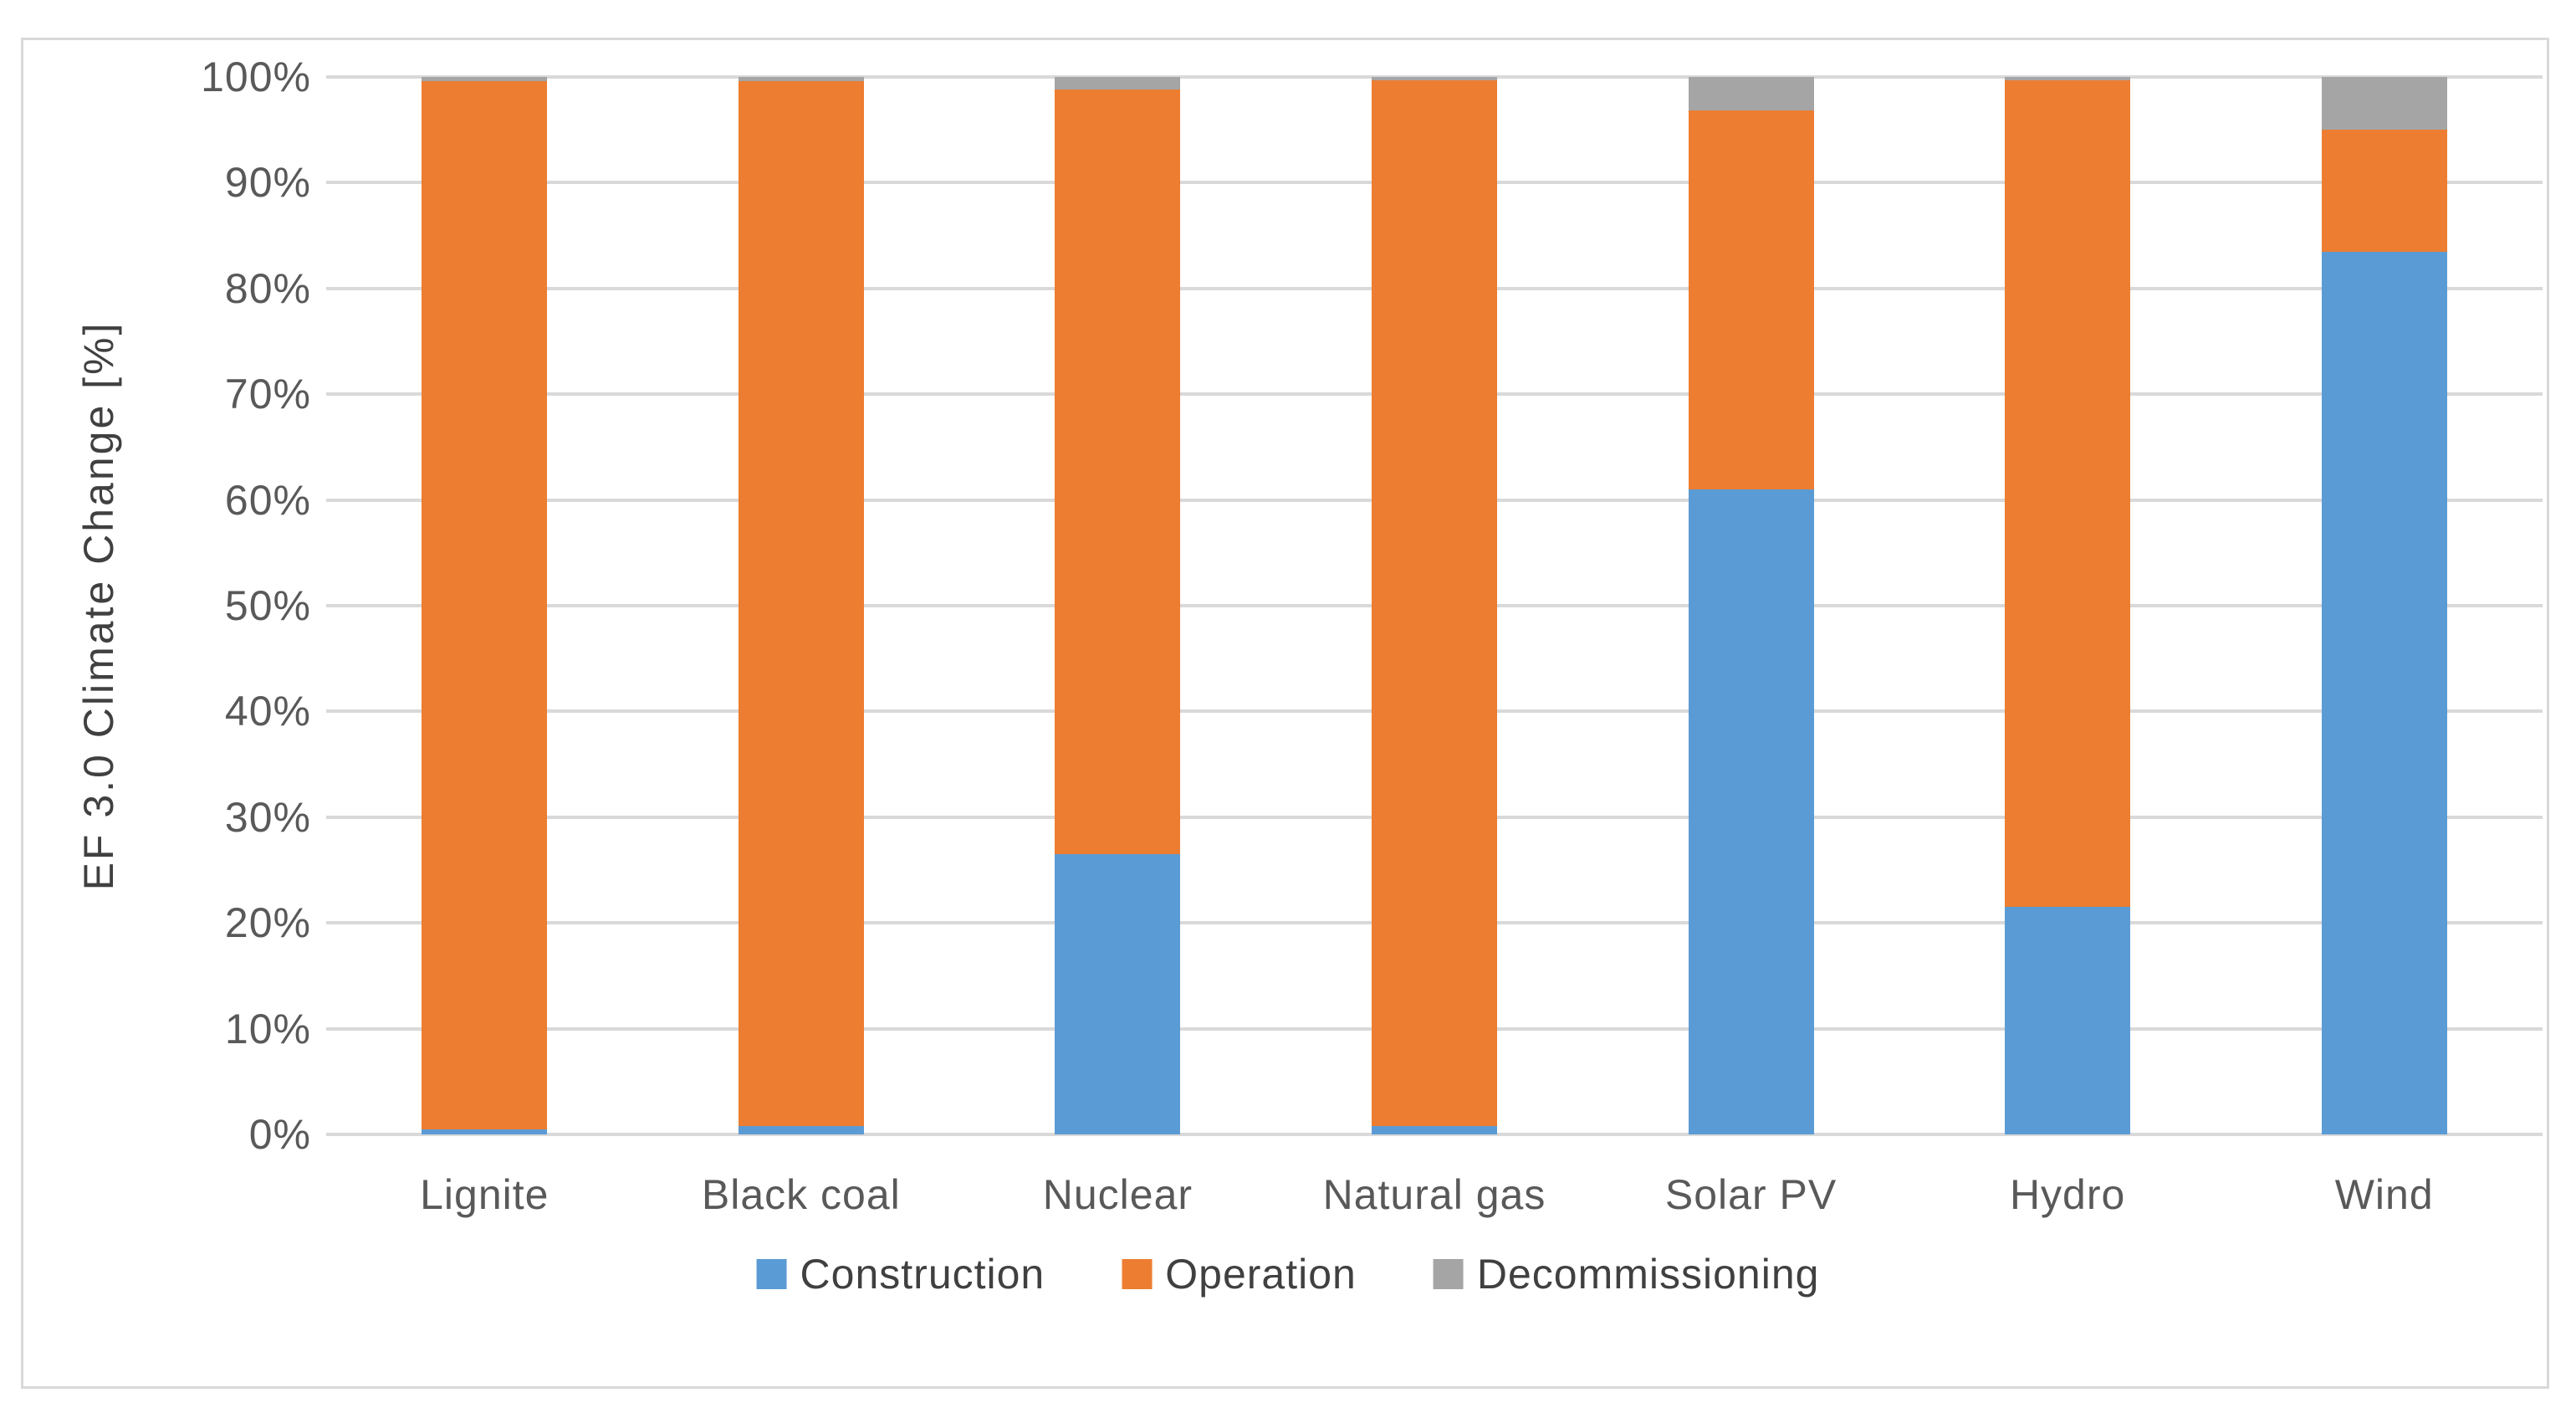  I want to click on legend-label: Decommissioning, so click(1648, 1274).